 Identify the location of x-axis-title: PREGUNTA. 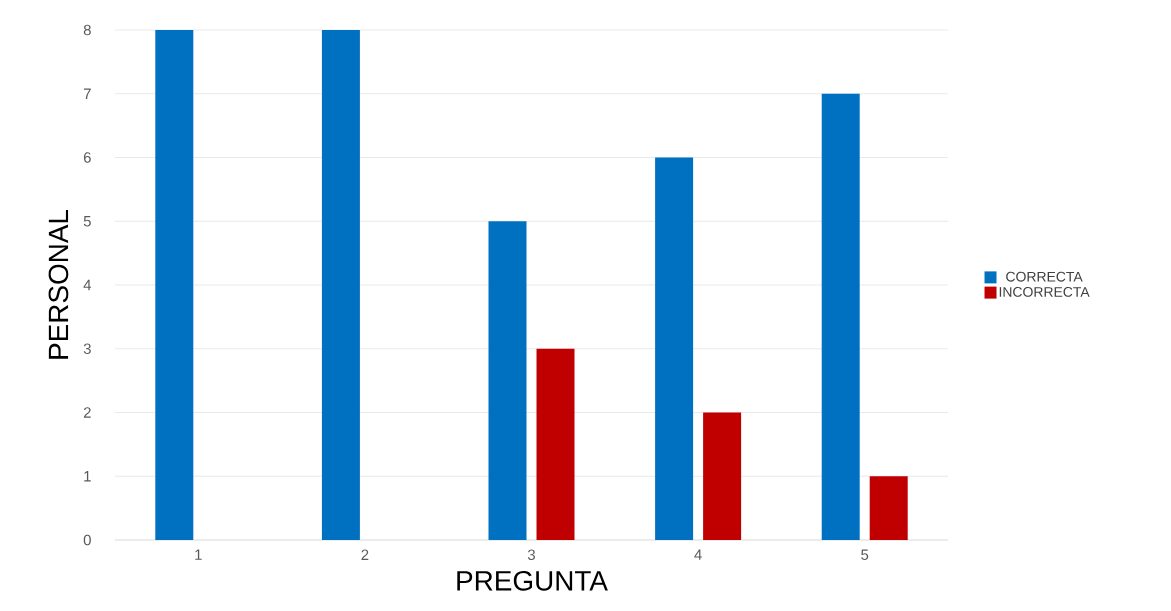
(532, 580).